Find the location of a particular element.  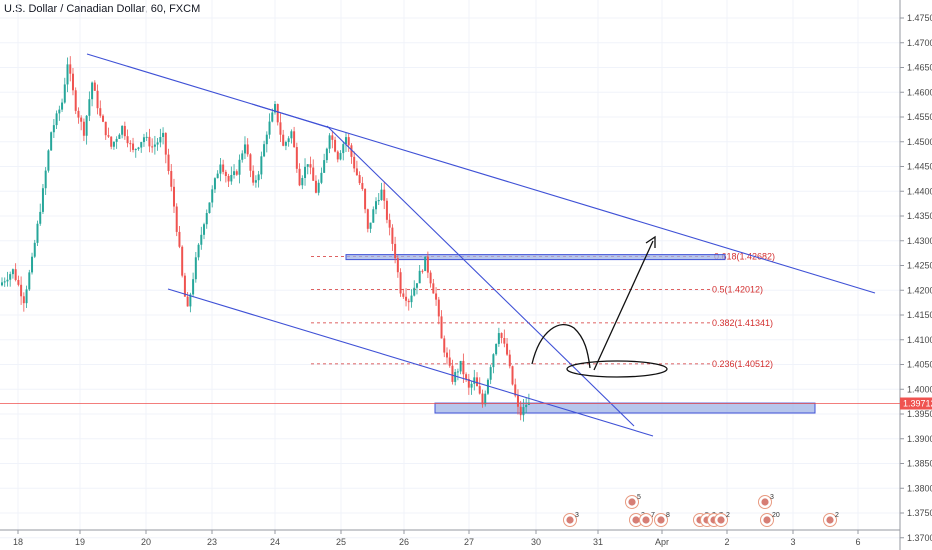

event-flag-icon: 8 is located at coordinates (662, 519).